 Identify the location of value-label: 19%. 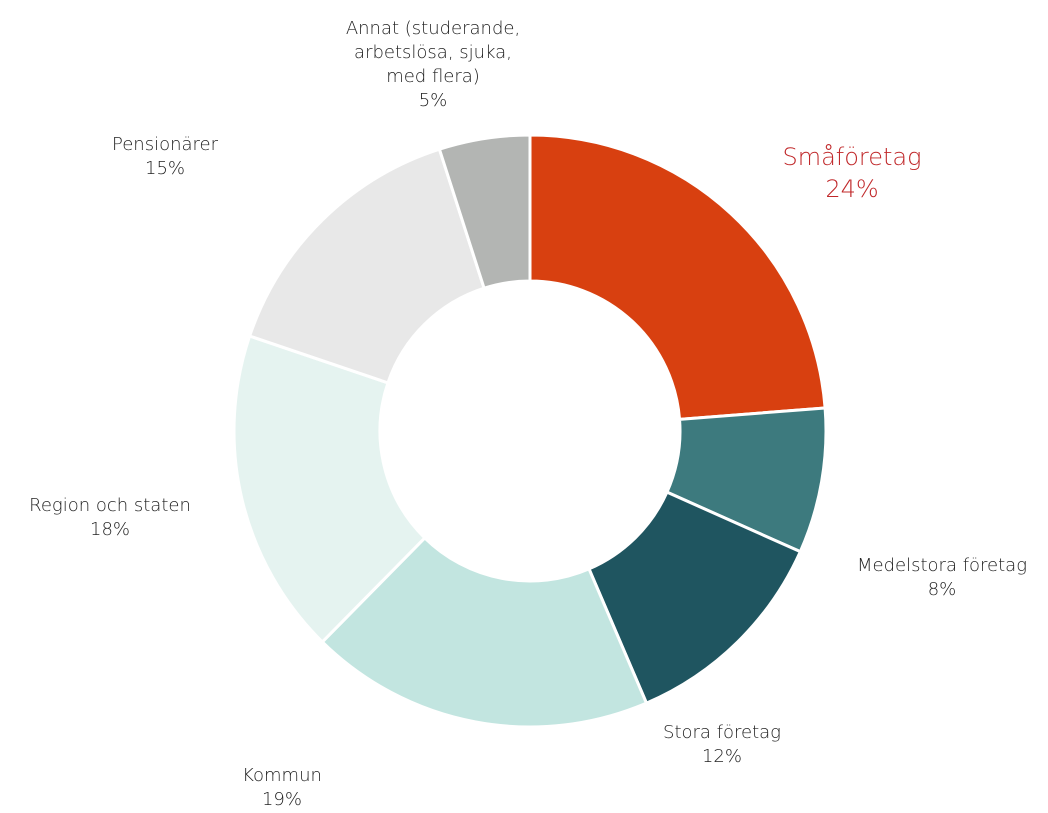
(281, 799).